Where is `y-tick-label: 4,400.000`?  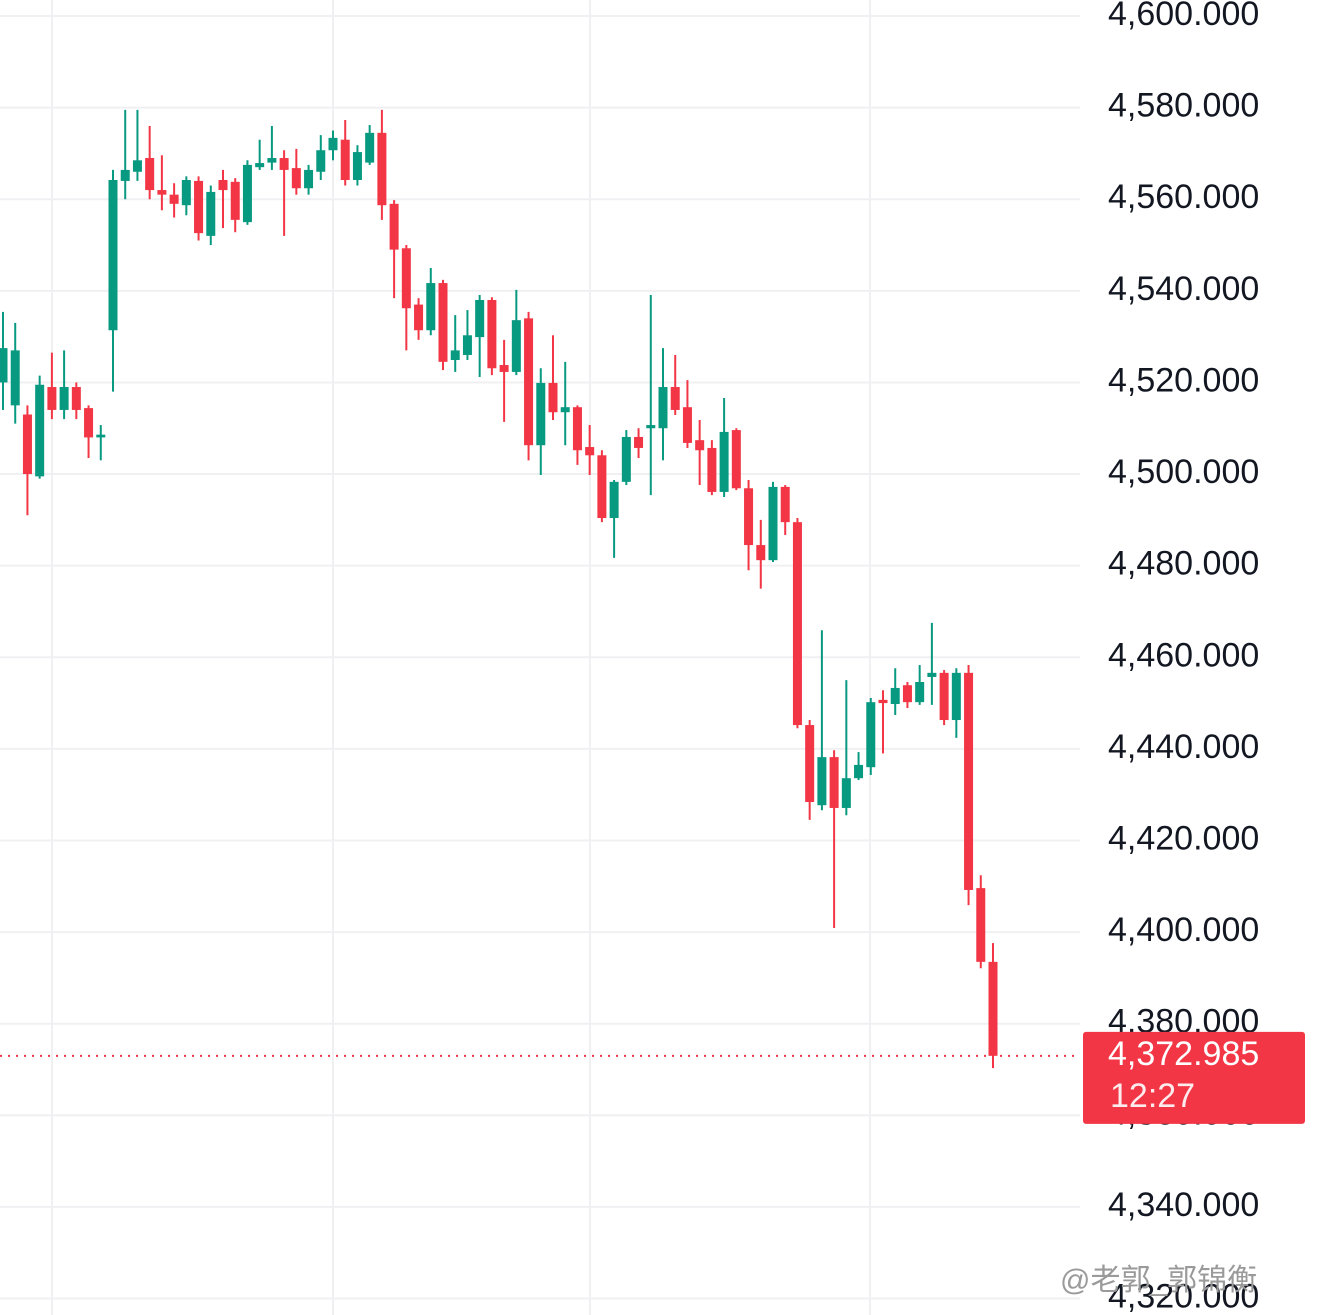
y-tick-label: 4,400.000 is located at coordinates (1183, 930).